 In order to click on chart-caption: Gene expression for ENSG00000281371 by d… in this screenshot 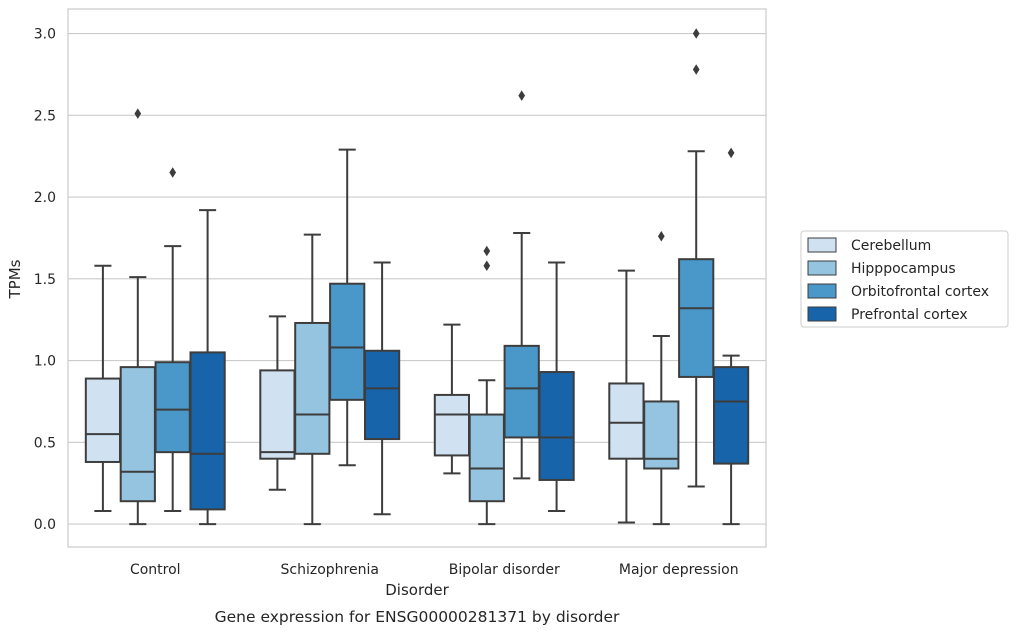, I will do `click(417, 617)`.